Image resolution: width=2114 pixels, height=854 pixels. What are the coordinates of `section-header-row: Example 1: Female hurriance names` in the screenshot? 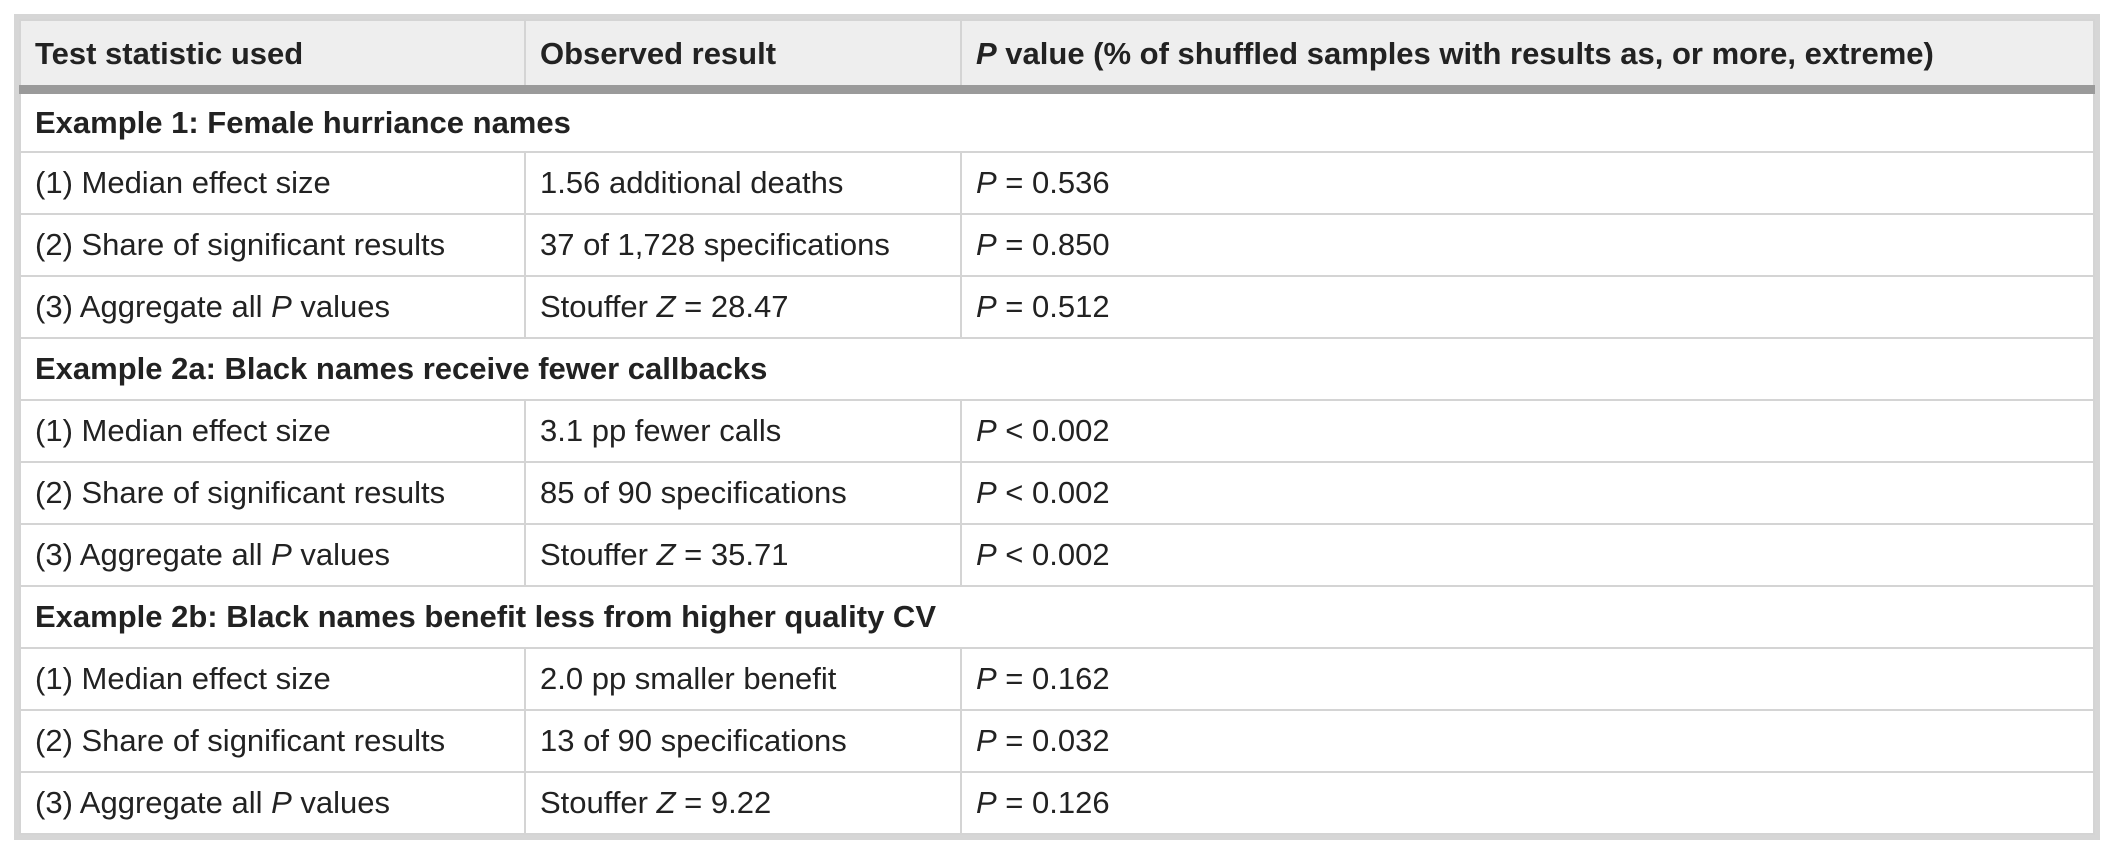 It's located at (1057, 120).